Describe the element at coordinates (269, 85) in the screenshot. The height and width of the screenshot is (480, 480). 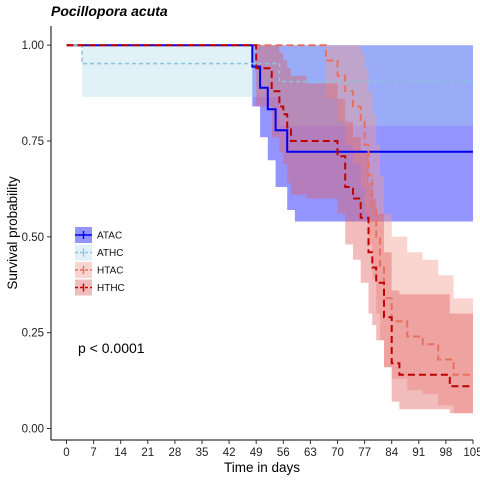
I see `ci-band-athc` at that location.